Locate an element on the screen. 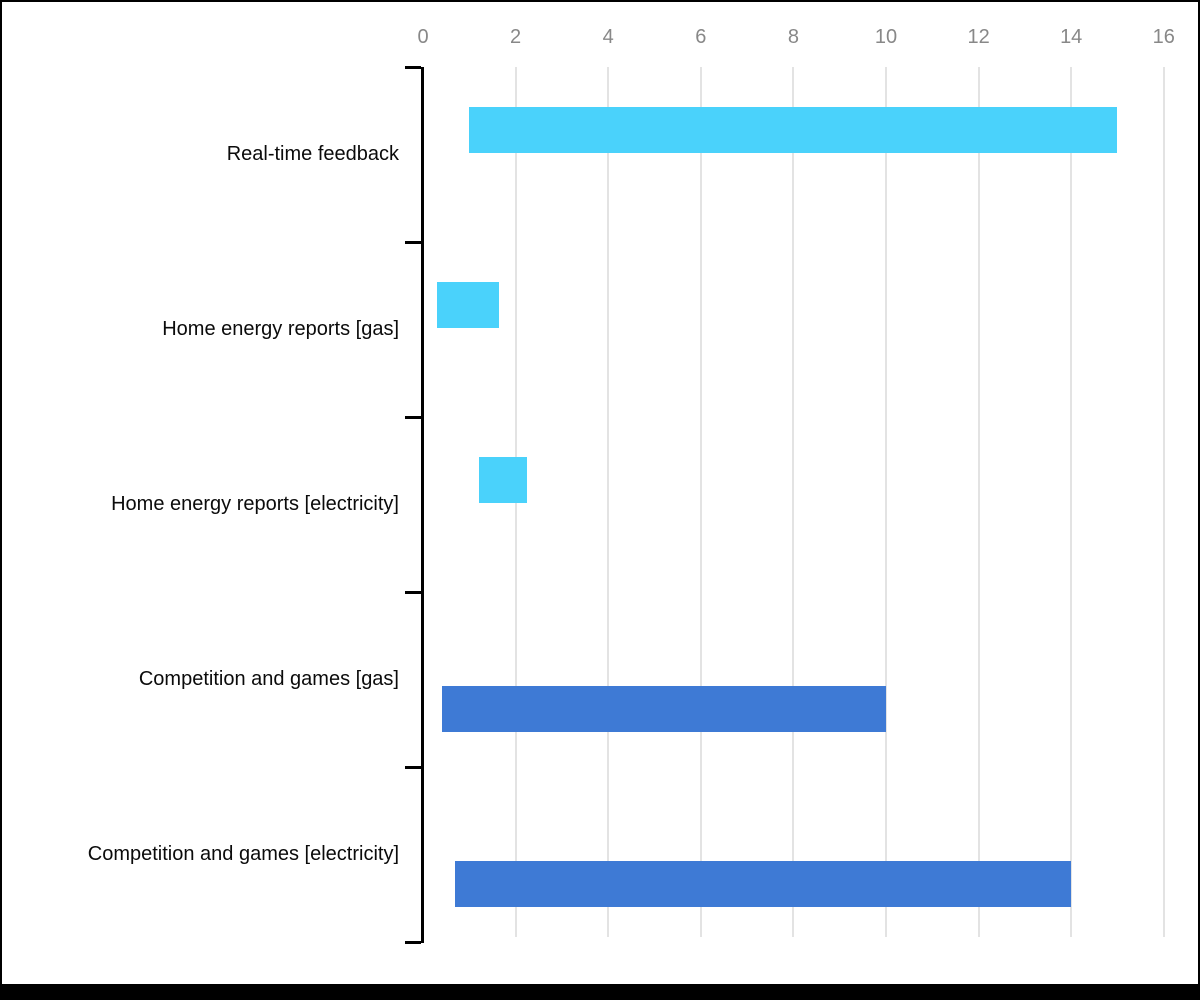 The height and width of the screenshot is (1000, 1200). bar-competition-and-games-gas is located at coordinates (663, 709).